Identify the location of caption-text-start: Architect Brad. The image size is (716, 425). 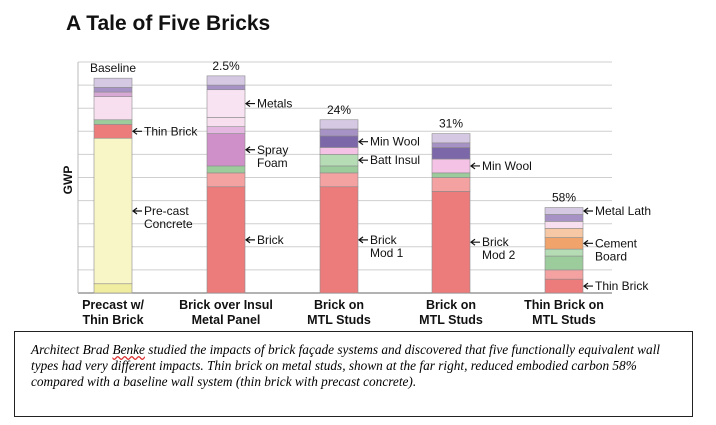
(72, 349).